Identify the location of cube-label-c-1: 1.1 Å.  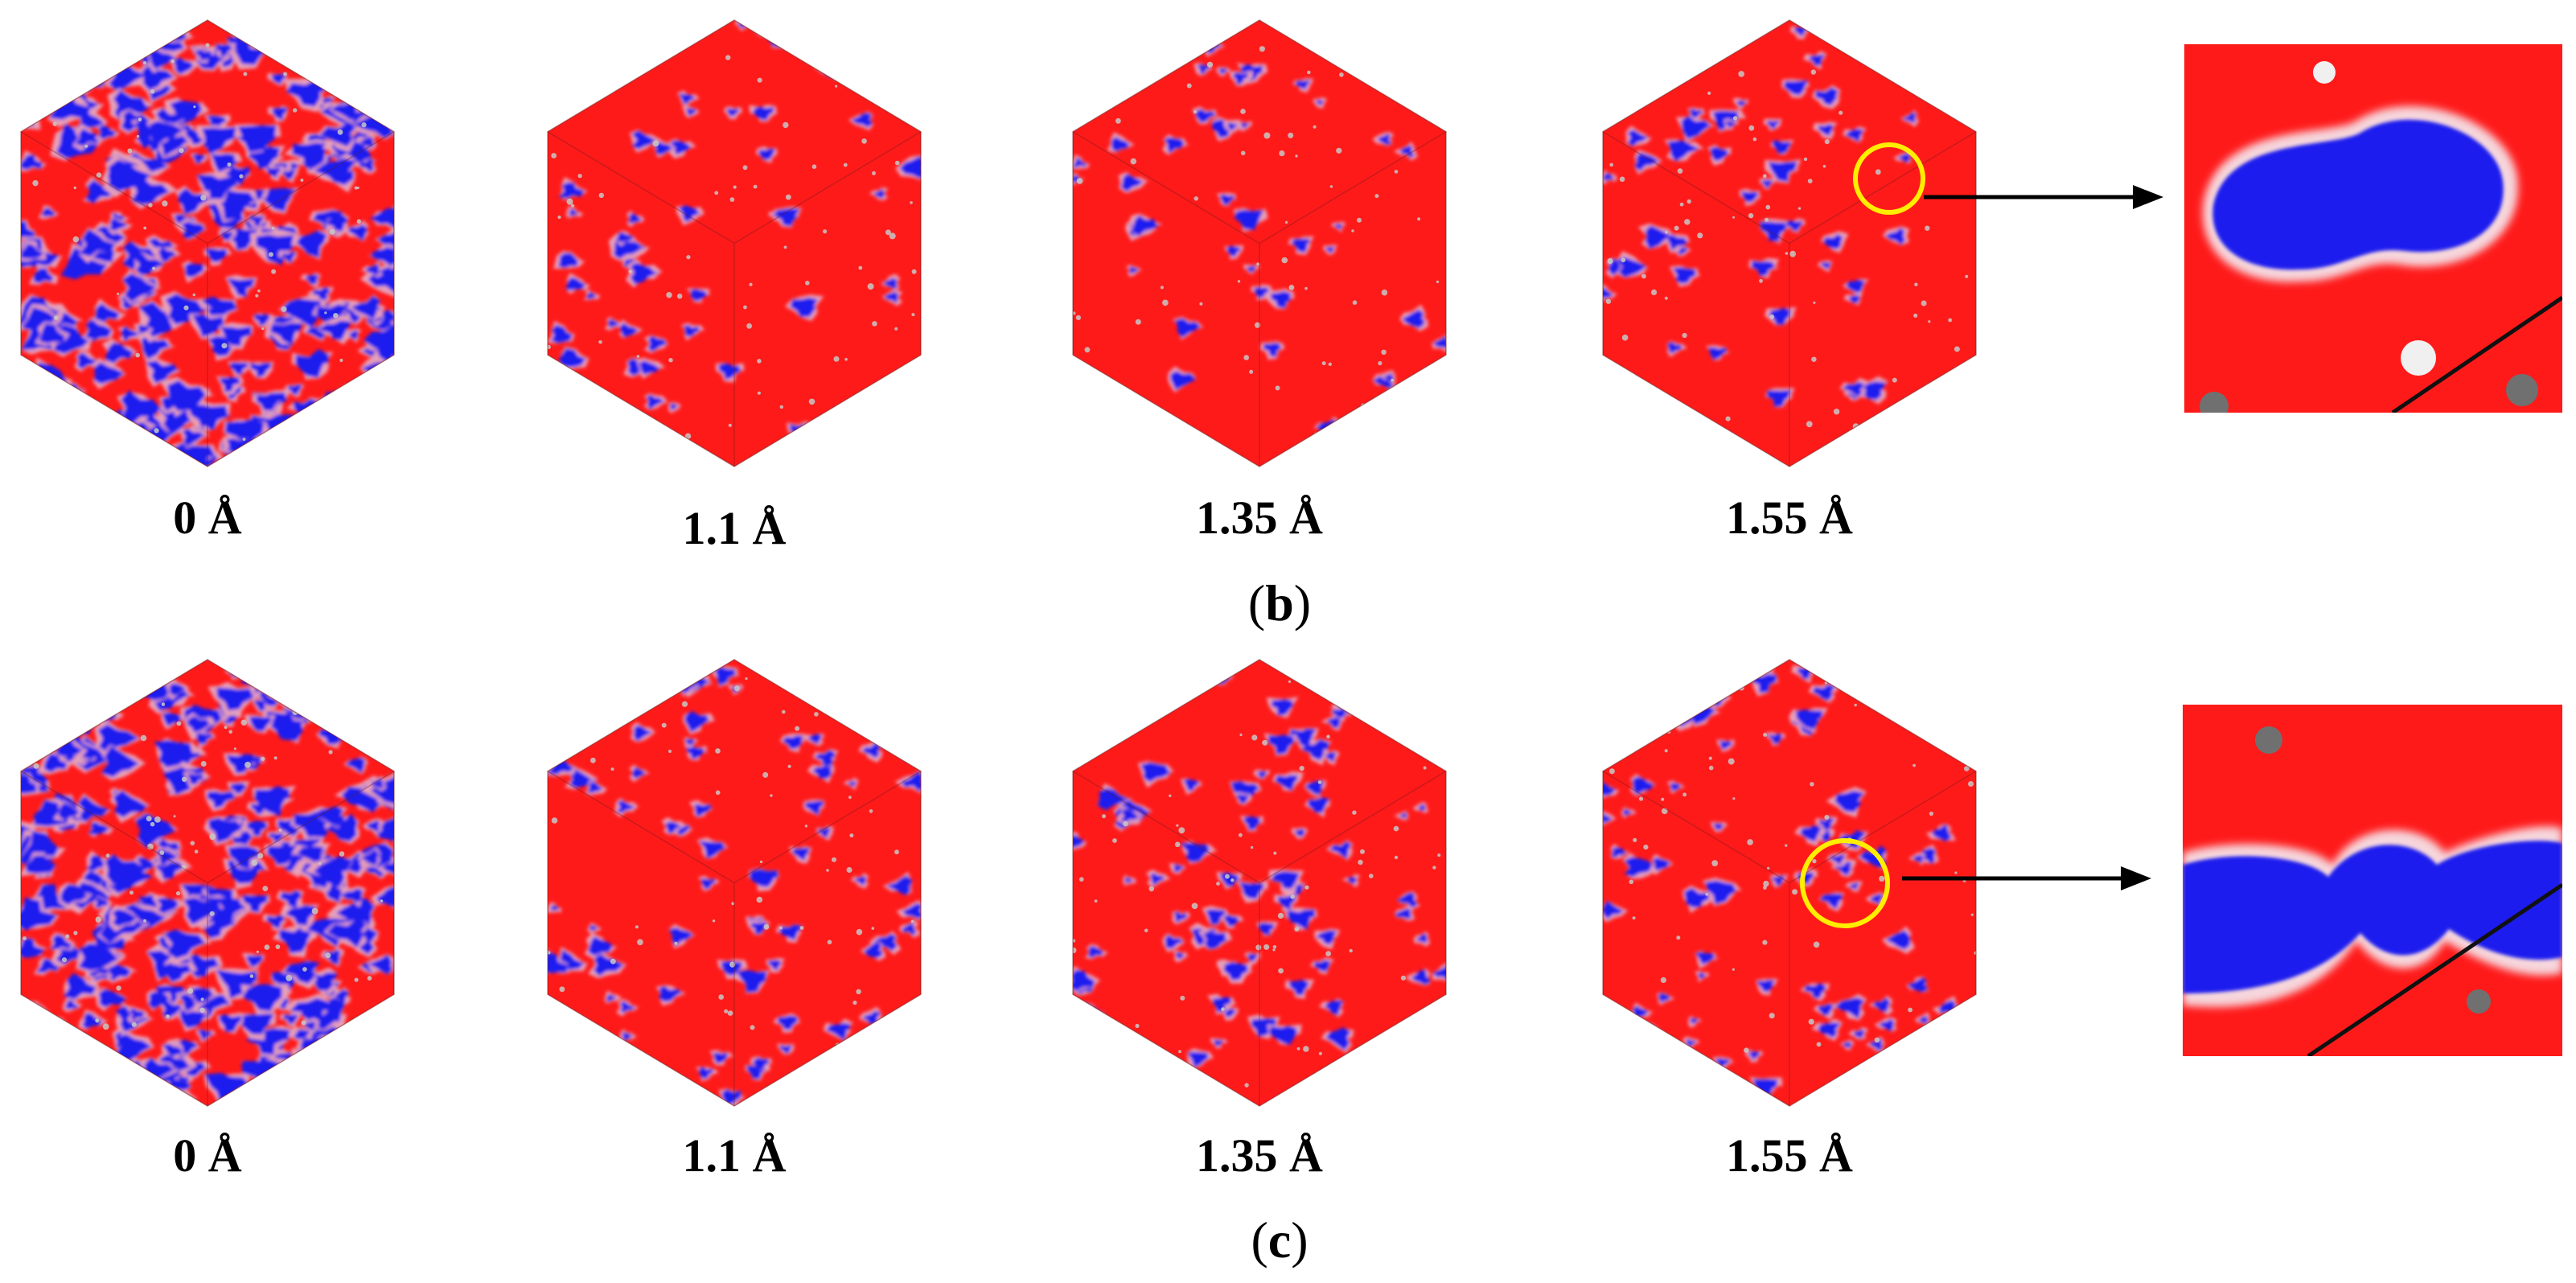
(734, 1155).